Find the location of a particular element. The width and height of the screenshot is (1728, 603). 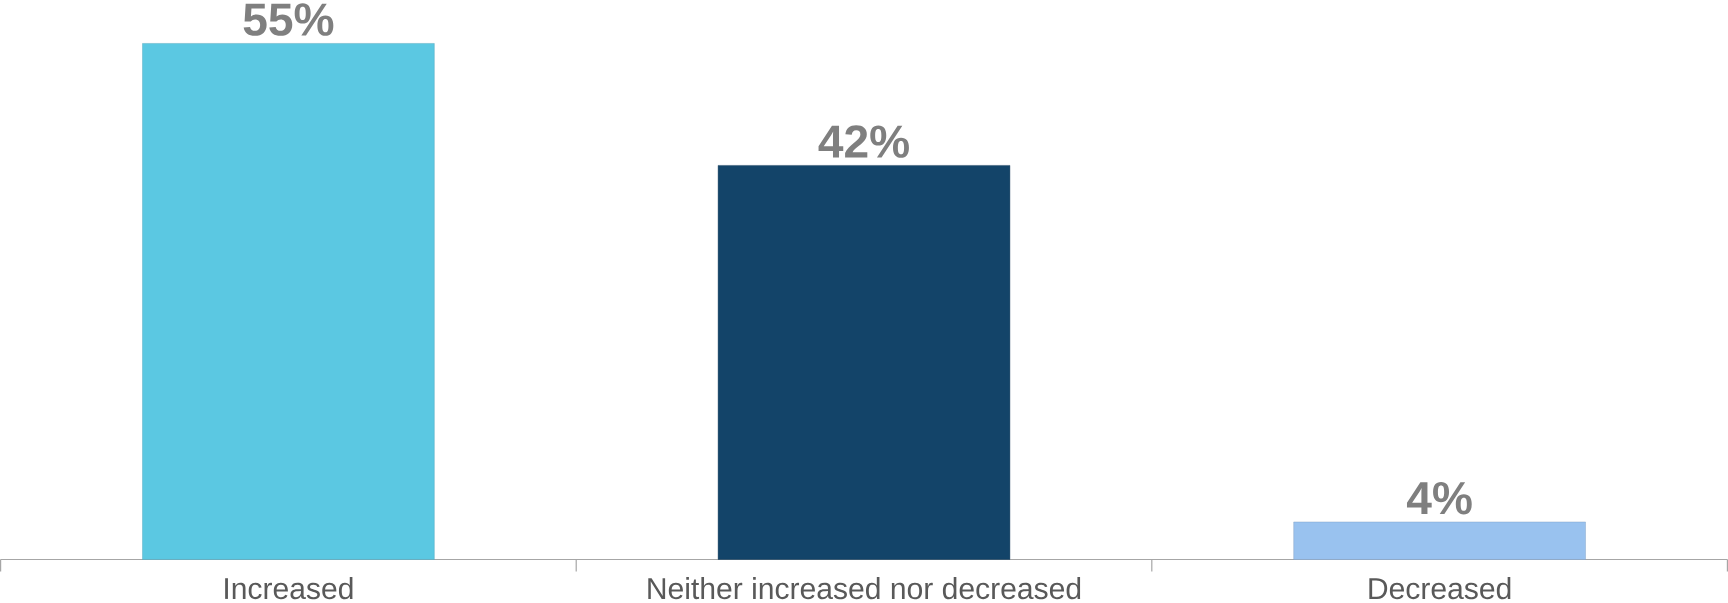

data-label: 42% is located at coordinates (863, 142).